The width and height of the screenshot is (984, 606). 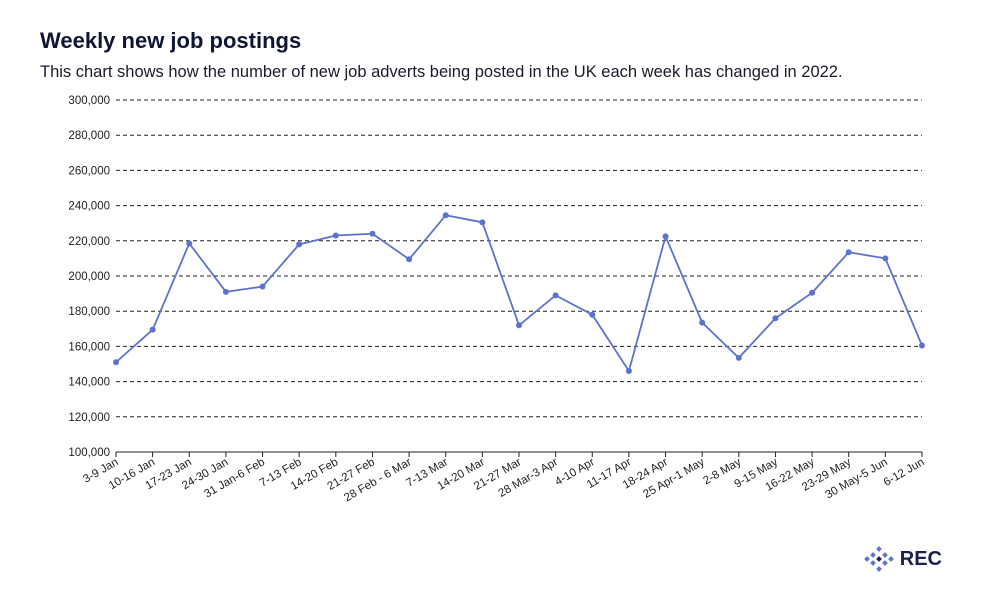 What do you see at coordinates (89, 418) in the screenshot?
I see `y-tick-label: 120,000` at bounding box center [89, 418].